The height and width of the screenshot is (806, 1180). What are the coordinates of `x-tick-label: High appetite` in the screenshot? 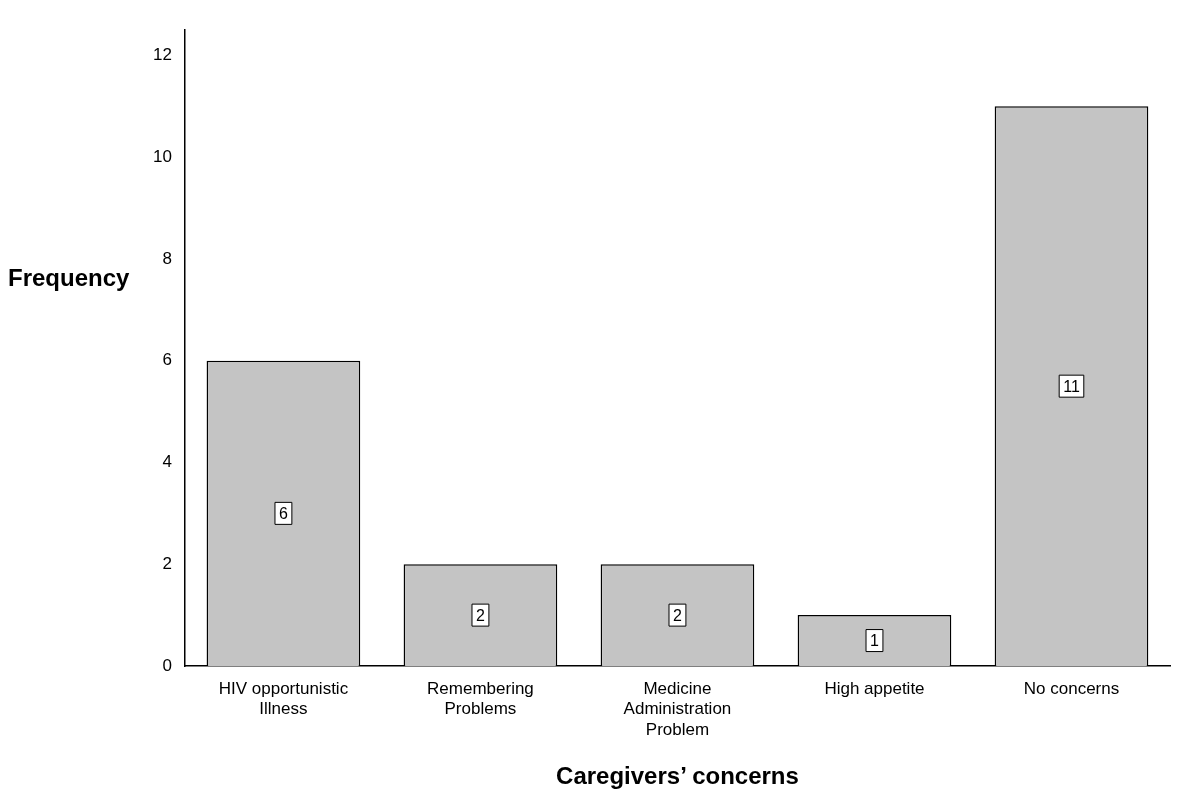 It's located at (874, 688).